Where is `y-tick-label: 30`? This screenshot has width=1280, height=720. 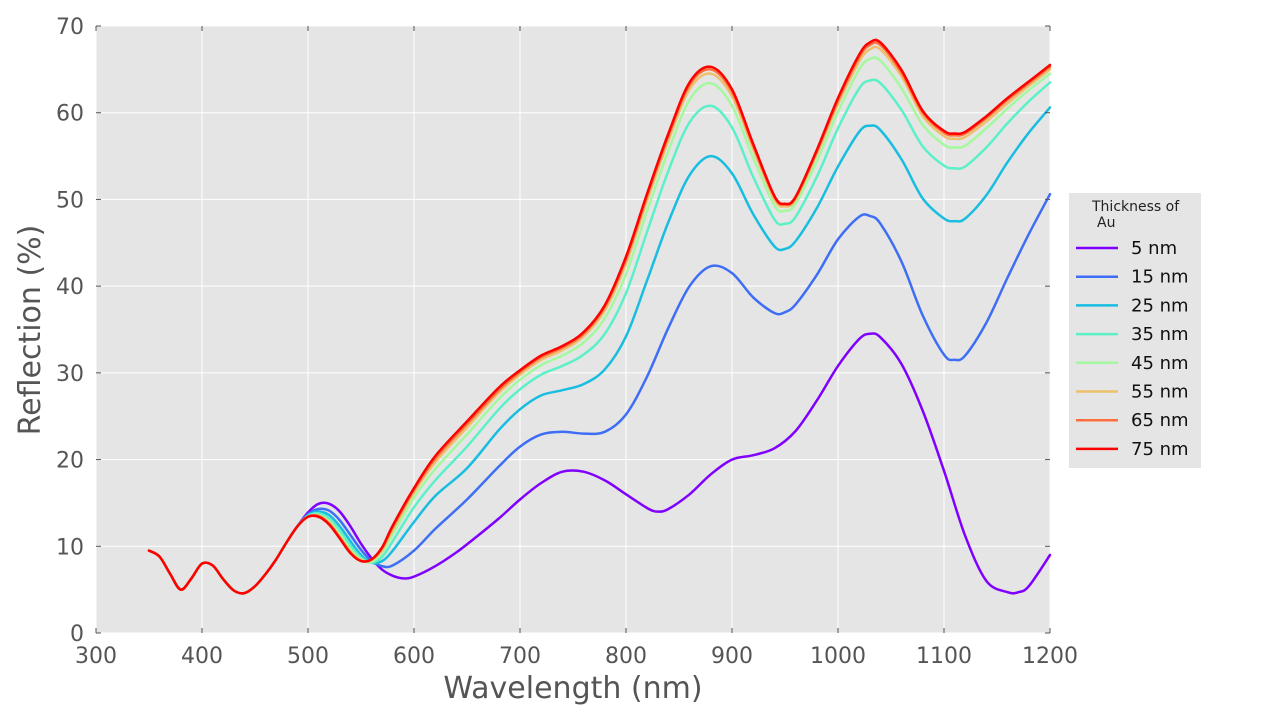
y-tick-label: 30 is located at coordinates (70, 374).